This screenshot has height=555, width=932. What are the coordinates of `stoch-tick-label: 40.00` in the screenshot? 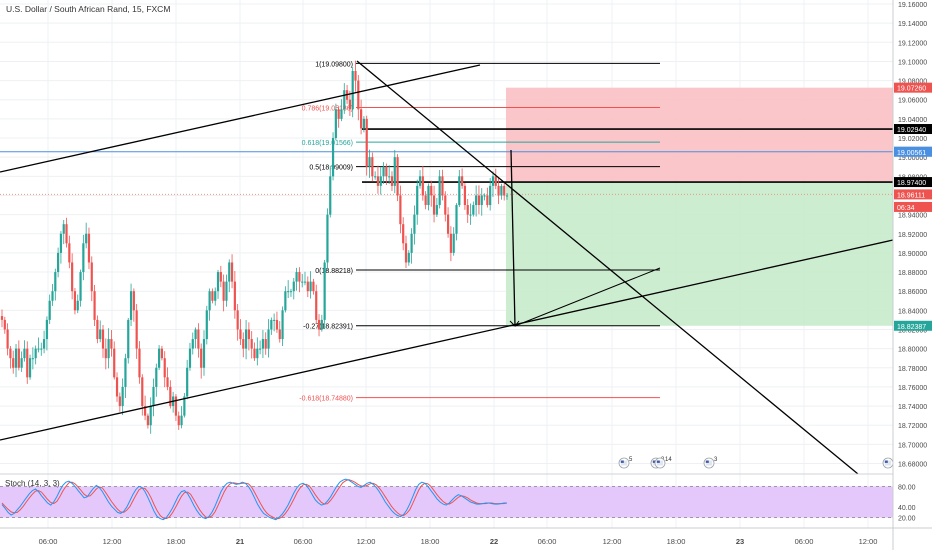 It's located at (907, 508).